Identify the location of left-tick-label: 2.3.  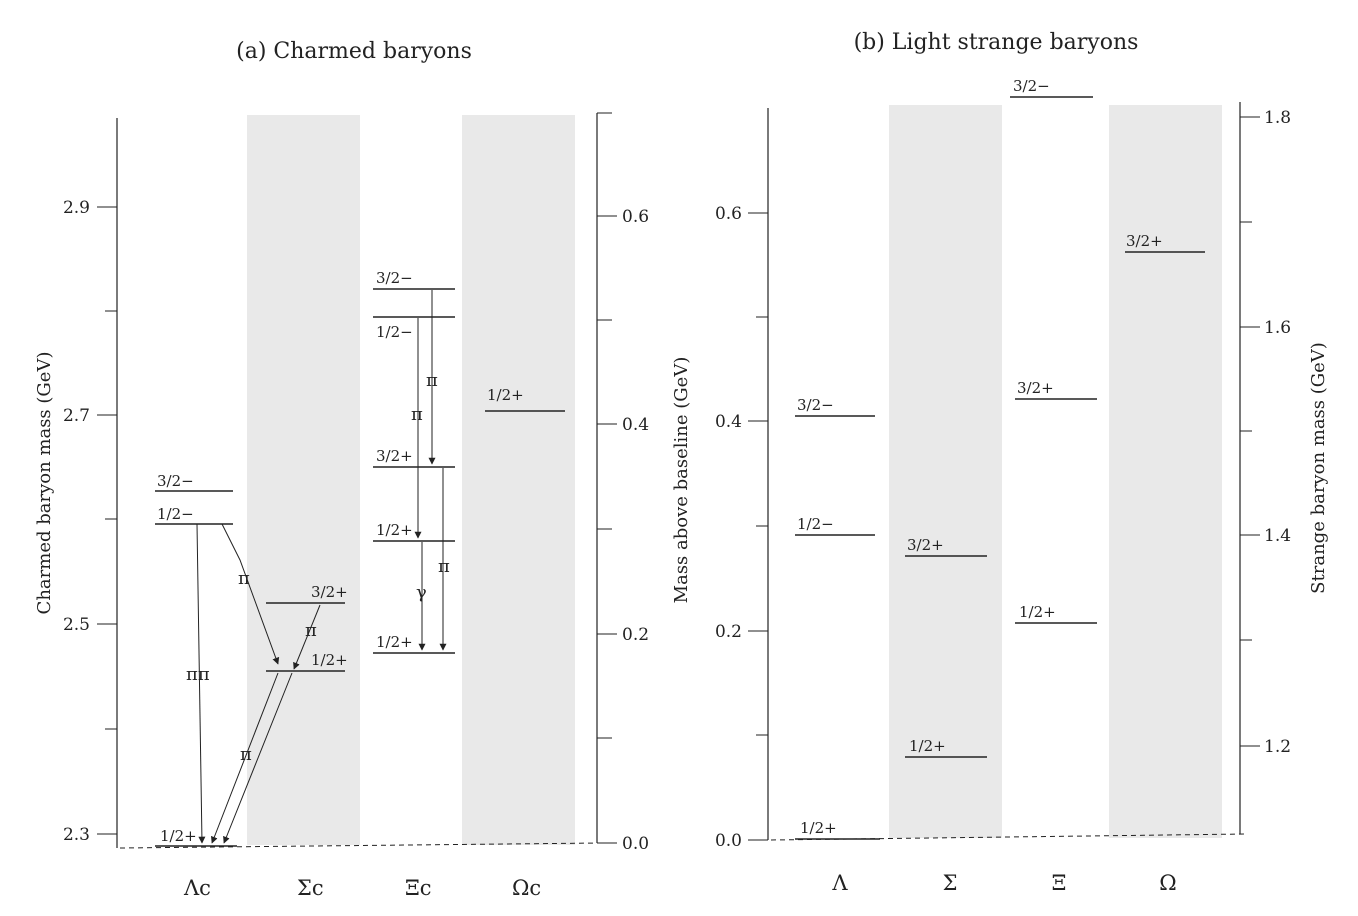
(76, 835).